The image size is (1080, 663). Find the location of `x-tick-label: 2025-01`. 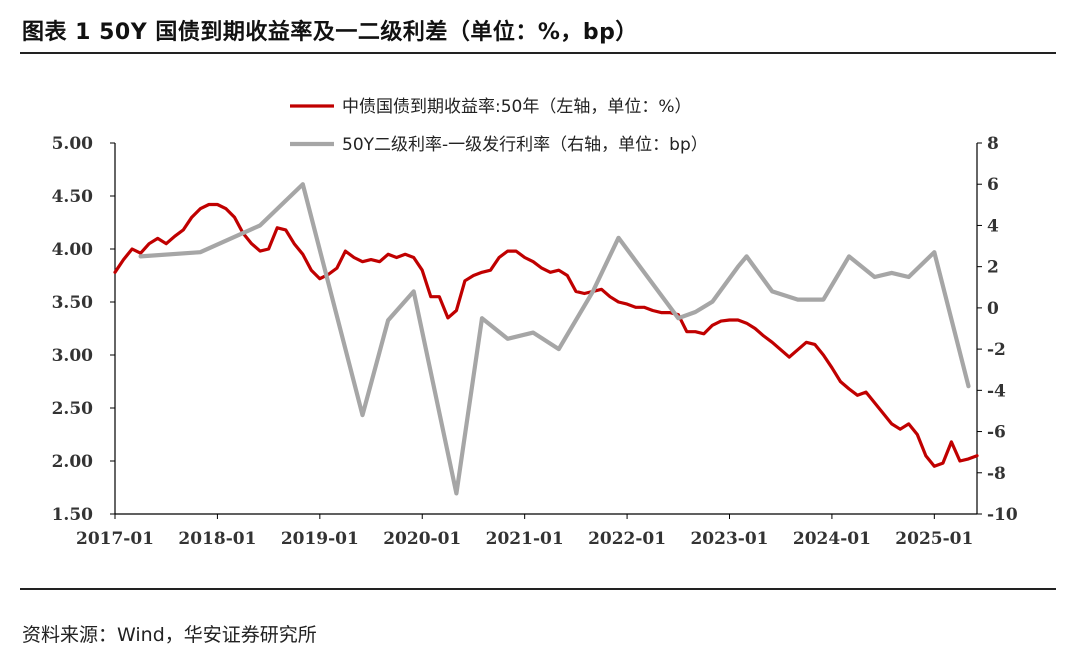

x-tick-label: 2025-01 is located at coordinates (934, 539).